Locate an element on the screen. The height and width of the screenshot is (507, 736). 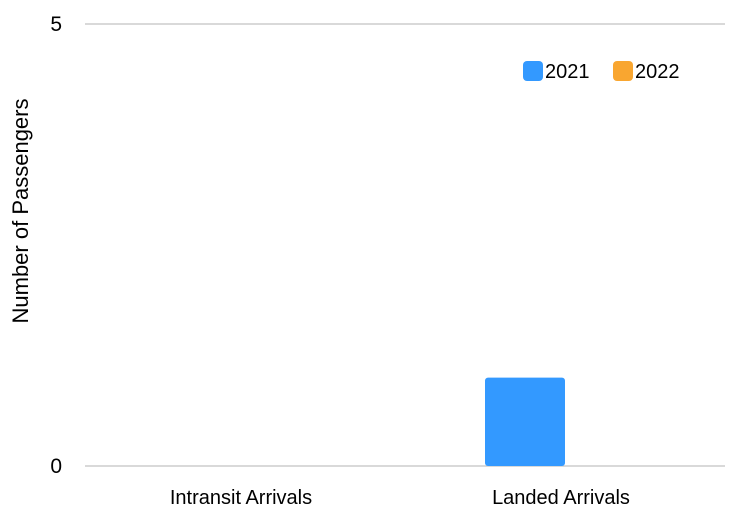
bars is located at coordinates (525, 421).